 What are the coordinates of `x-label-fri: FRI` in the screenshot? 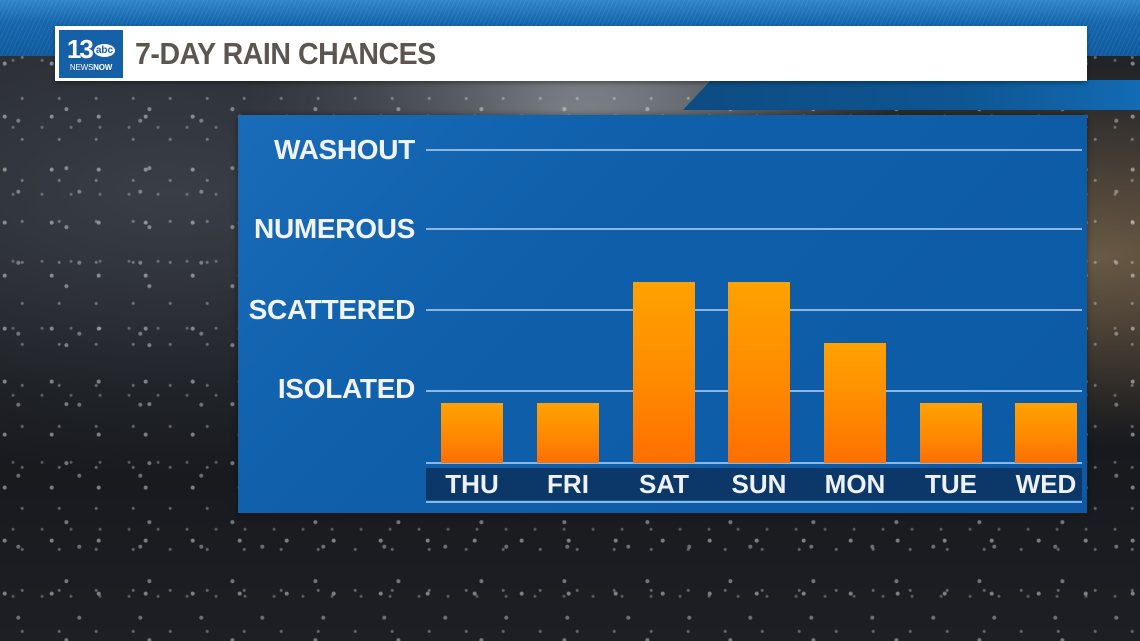 It's located at (568, 484).